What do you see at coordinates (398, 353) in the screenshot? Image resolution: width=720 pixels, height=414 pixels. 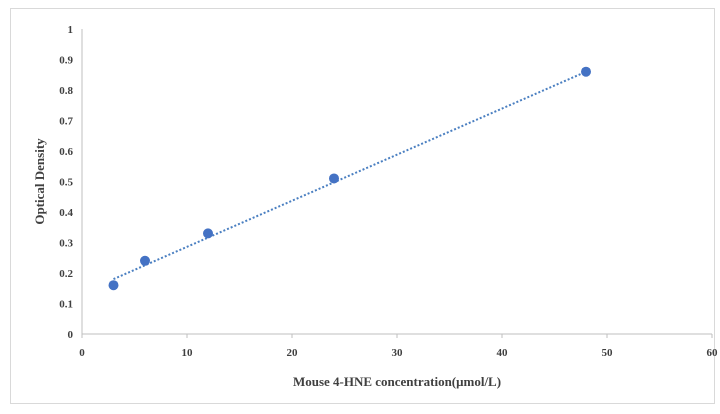 I see `x-tick-label: 30` at bounding box center [398, 353].